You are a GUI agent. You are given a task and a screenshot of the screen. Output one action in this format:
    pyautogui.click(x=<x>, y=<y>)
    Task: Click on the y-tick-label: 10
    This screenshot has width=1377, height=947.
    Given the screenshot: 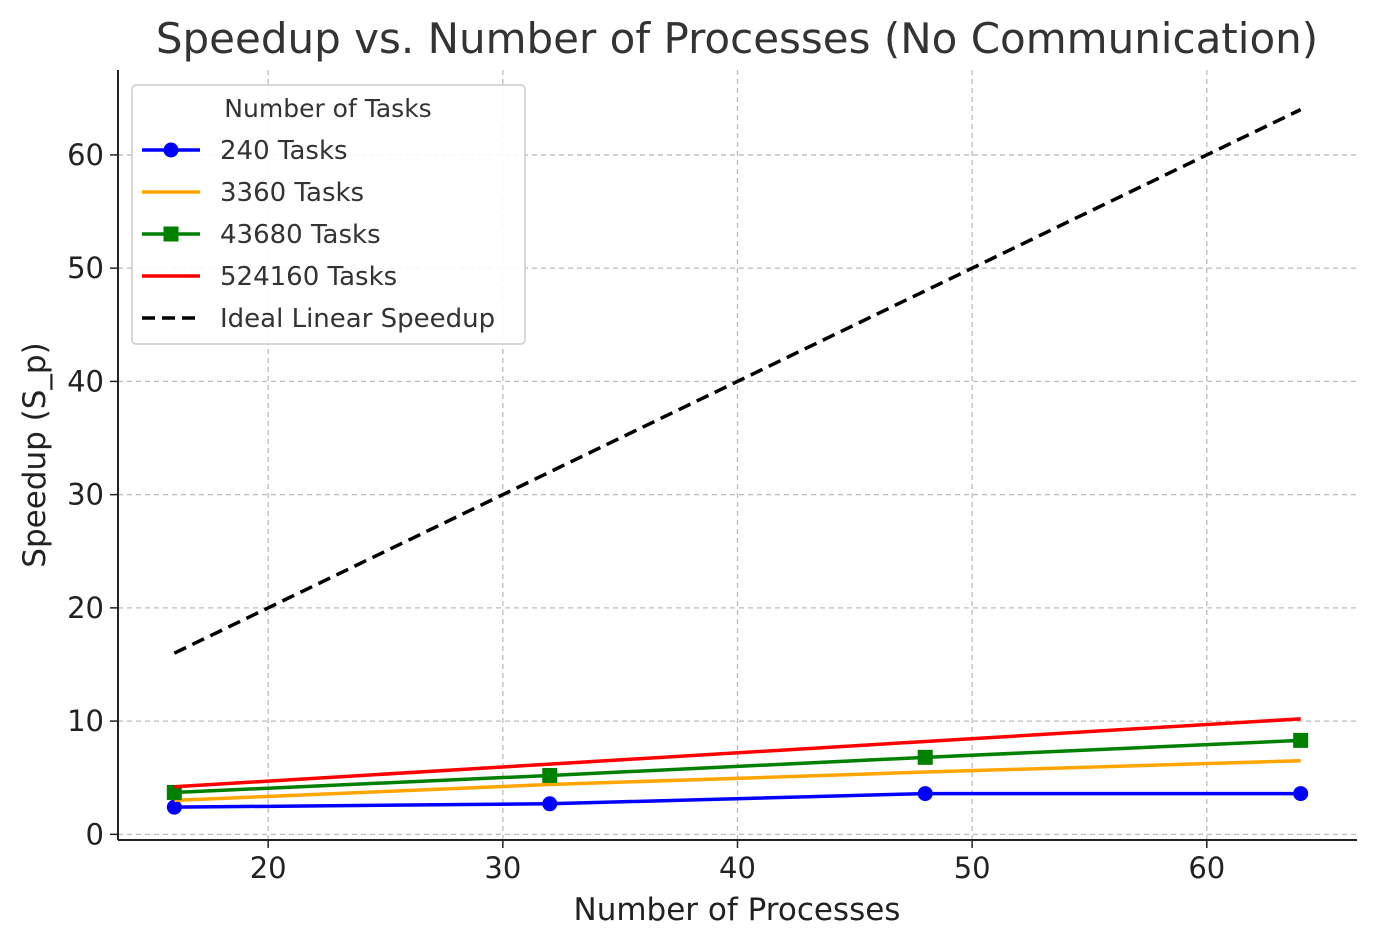 What is the action you would take?
    pyautogui.click(x=85, y=721)
    